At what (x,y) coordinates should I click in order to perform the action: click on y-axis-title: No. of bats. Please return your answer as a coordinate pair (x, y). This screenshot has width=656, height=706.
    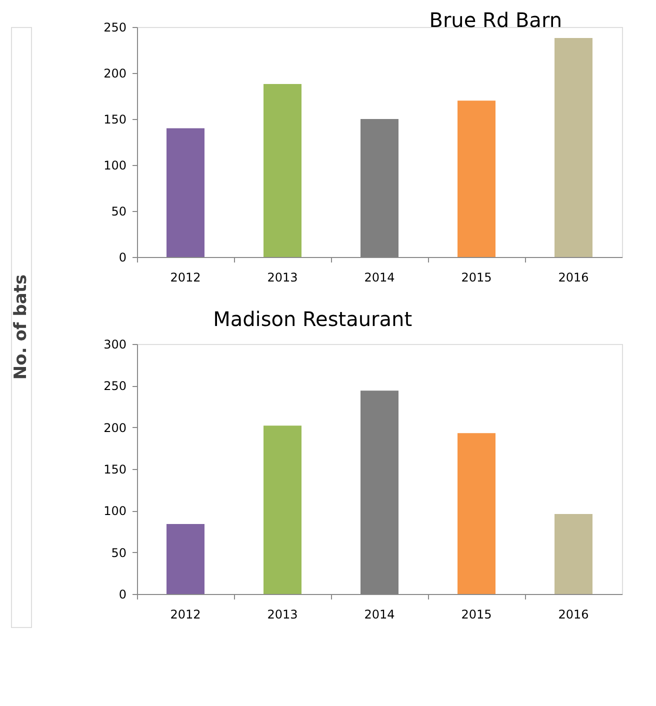
    Looking at the image, I should click on (21, 327).